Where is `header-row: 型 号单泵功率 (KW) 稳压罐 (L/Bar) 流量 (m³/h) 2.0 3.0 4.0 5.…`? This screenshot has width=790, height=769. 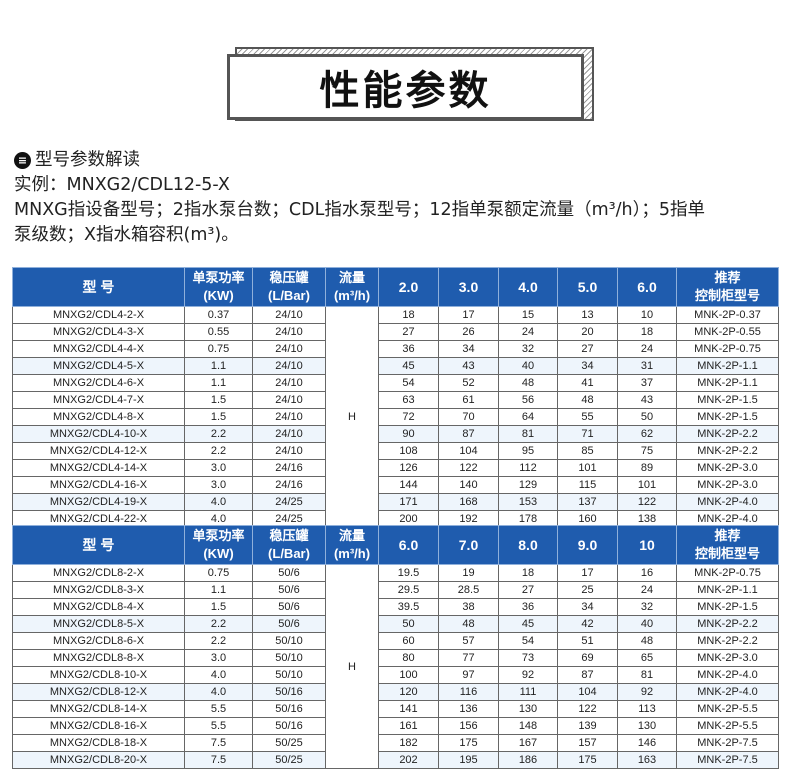 header-row: 型 号单泵功率 (KW) 稳压罐 (L/Bar) 流量 (m³/h) 2.0 3.0 4.0 5.… is located at coordinates (395, 287).